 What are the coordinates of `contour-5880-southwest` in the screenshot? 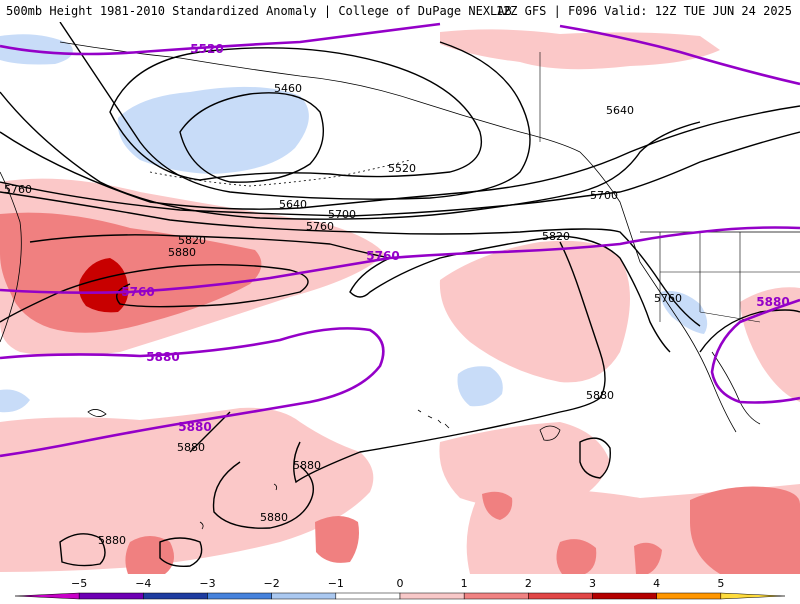 It's located at (82, 550).